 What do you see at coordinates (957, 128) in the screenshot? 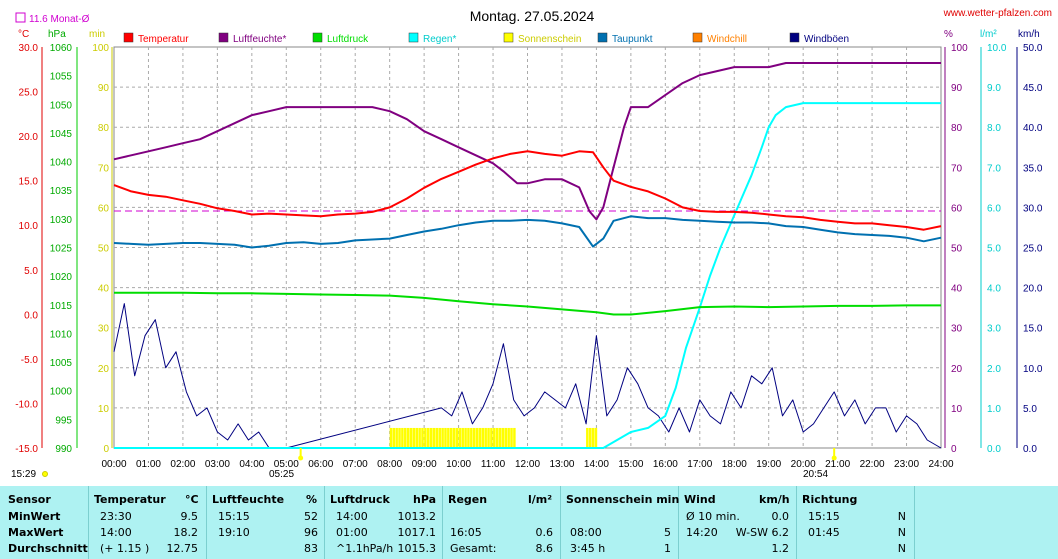
I see `tick-humidity: 80` at bounding box center [957, 128].